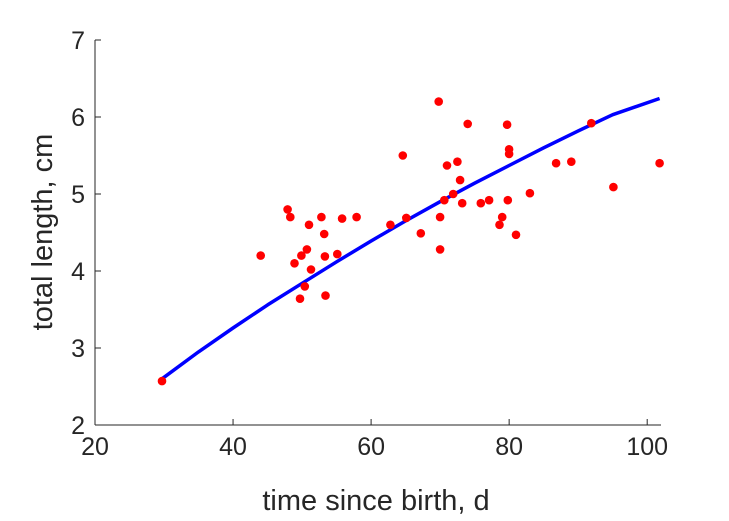 This screenshot has width=729, height=521. What do you see at coordinates (78, 195) in the screenshot?
I see `y-tick-label: 5` at bounding box center [78, 195].